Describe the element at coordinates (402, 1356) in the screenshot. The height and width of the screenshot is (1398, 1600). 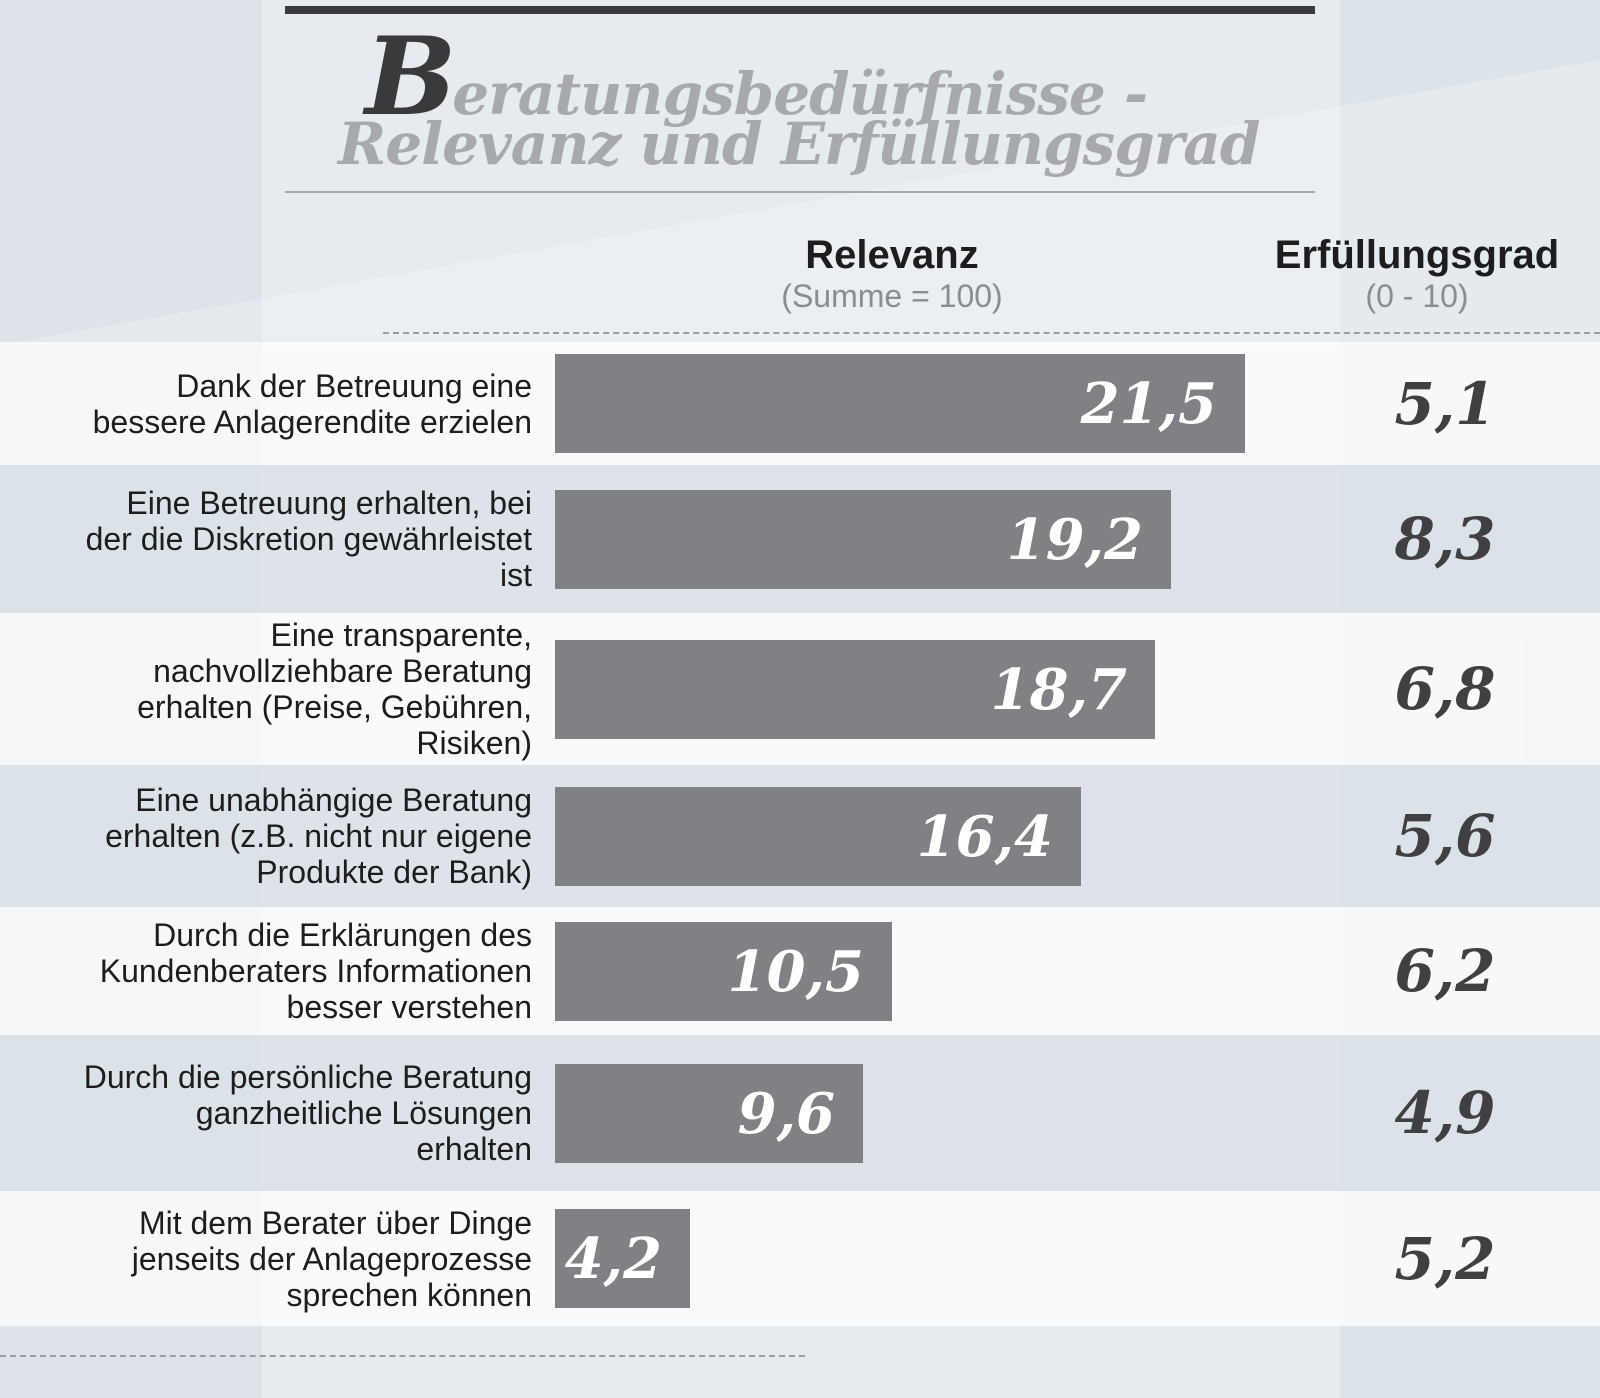
I see `divider-dashed-bottom` at that location.